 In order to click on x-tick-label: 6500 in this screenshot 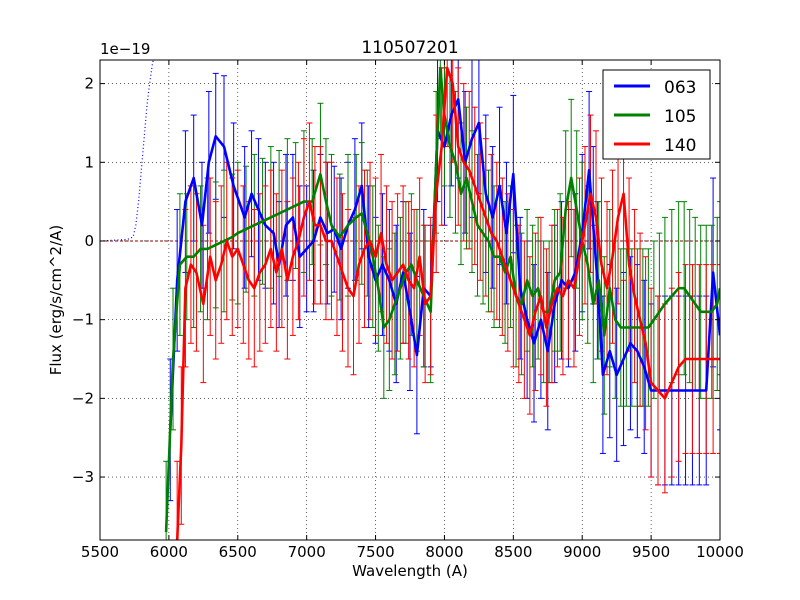, I will do `click(238, 552)`.